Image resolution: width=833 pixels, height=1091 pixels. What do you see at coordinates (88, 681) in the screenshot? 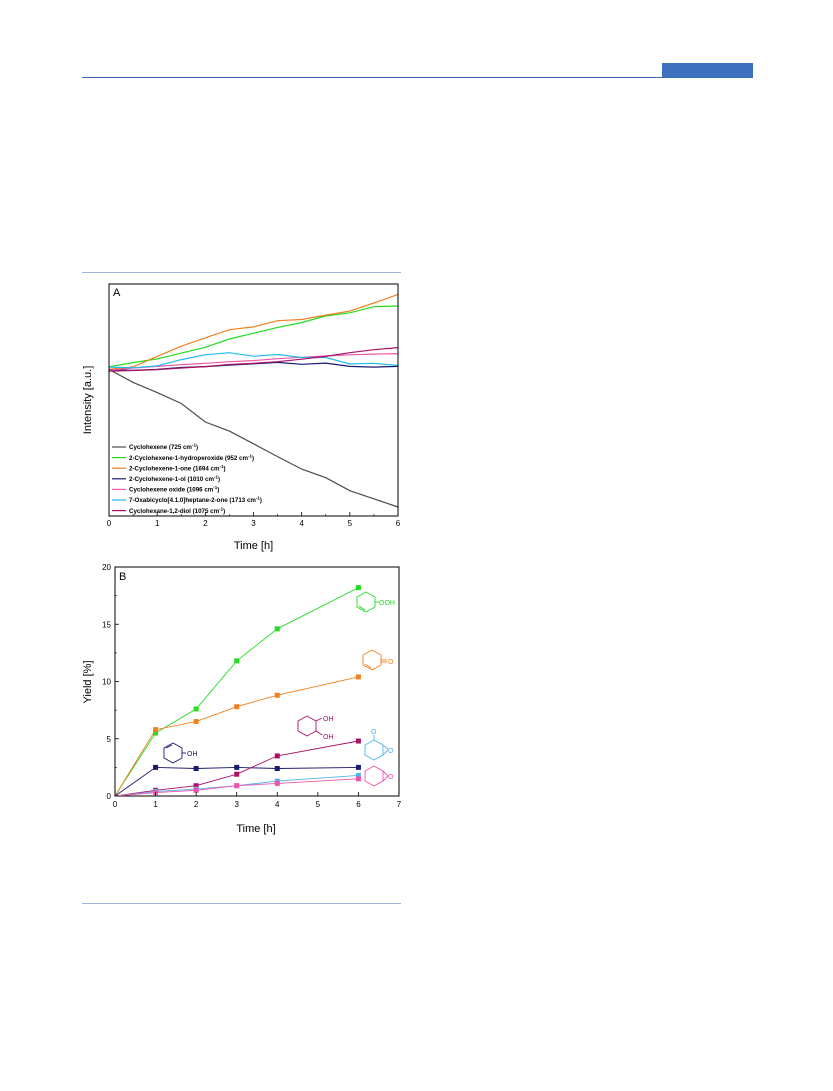
I see `chart-b-y-axis-title: Yield [%]` at bounding box center [88, 681].